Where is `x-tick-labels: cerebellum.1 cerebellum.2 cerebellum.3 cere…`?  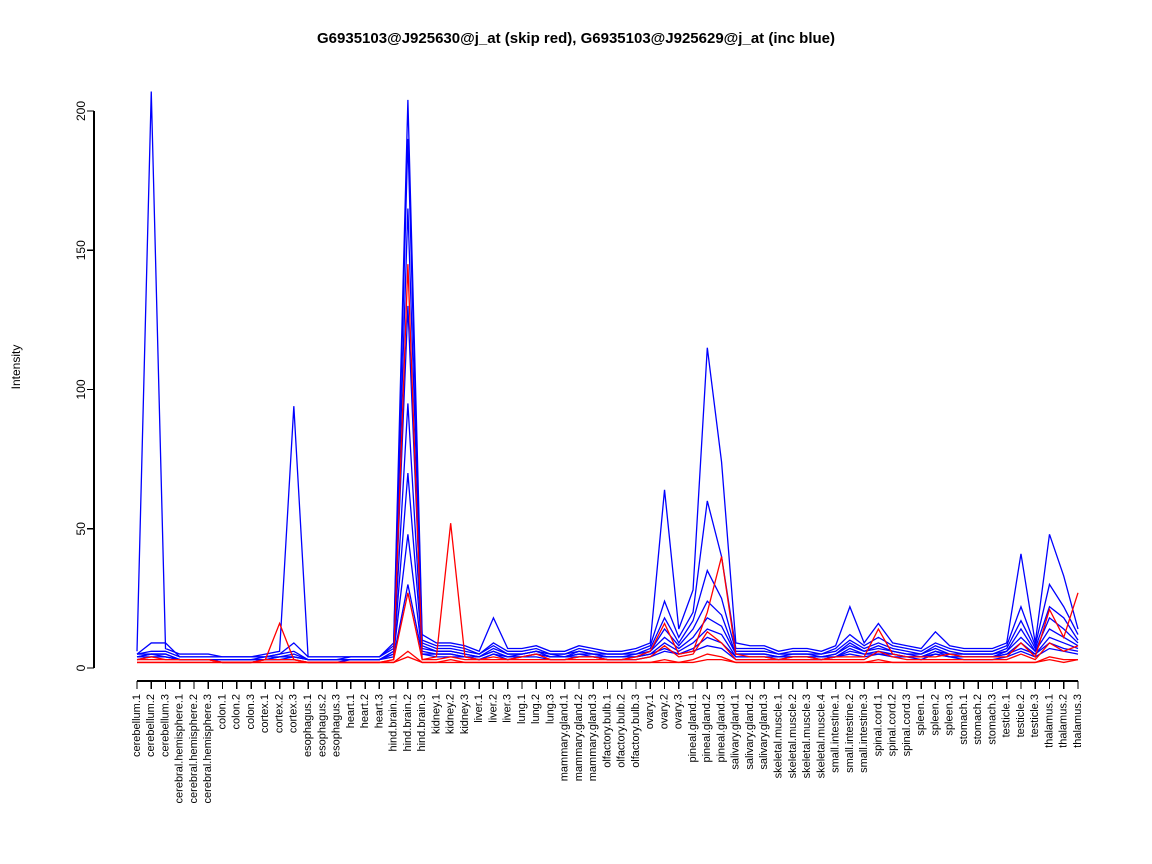
x-tick-labels: cerebellum.1 cerebellum.2 cerebellum.3 cere… is located at coordinates (607, 748).